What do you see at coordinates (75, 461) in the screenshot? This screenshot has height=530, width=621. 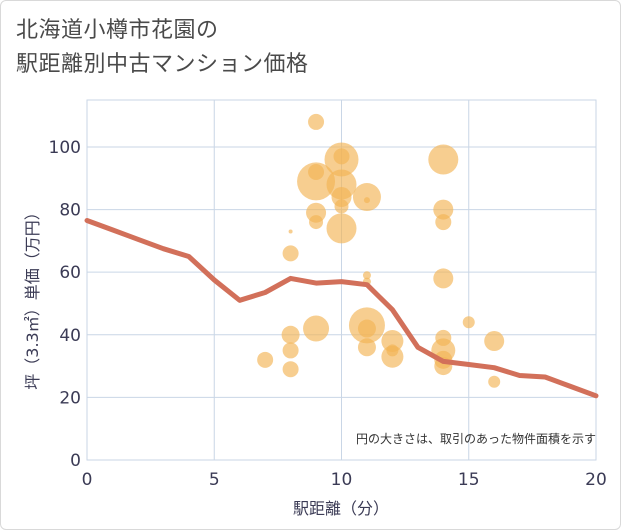 I see `y-tick-label: 0` at bounding box center [75, 461].